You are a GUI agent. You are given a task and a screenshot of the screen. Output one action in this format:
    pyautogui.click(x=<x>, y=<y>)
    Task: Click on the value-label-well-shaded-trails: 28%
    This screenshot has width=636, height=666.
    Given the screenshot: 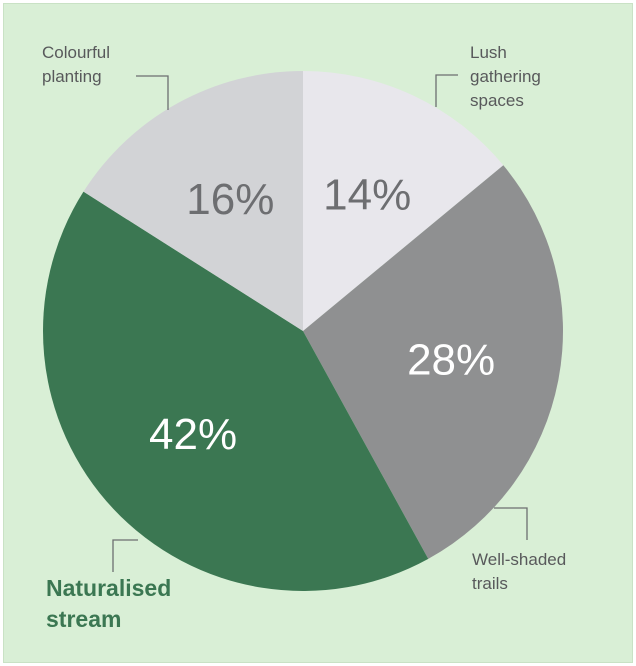 What is the action you would take?
    pyautogui.click(x=451, y=359)
    